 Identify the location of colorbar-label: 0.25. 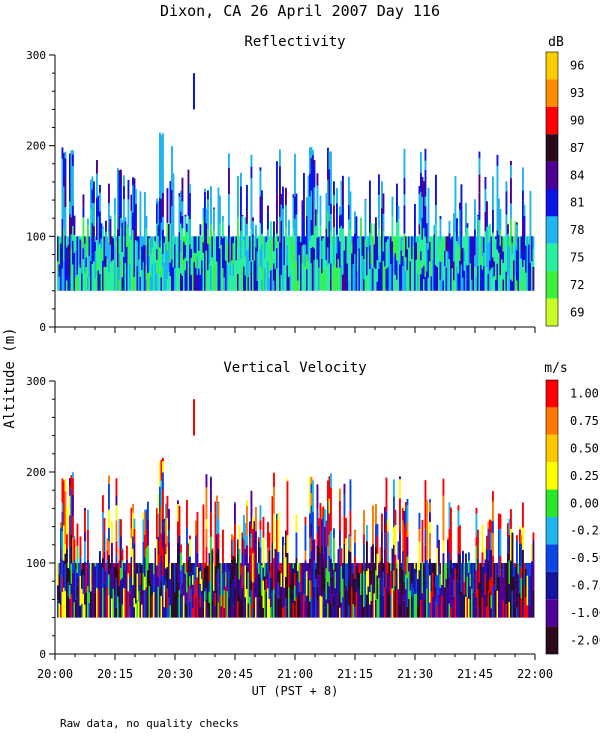
(584, 476).